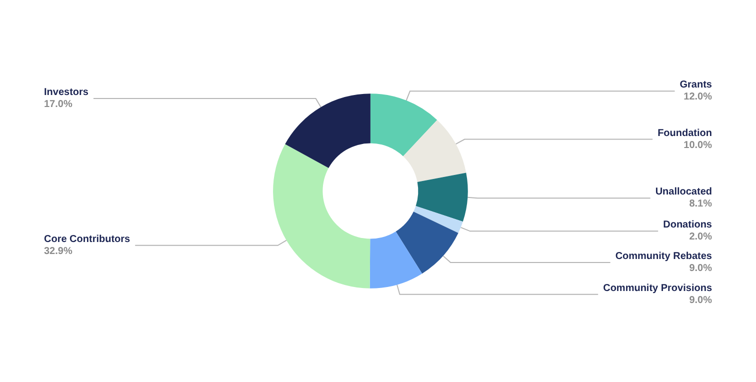  I want to click on slice-label: Donations, so click(687, 225).